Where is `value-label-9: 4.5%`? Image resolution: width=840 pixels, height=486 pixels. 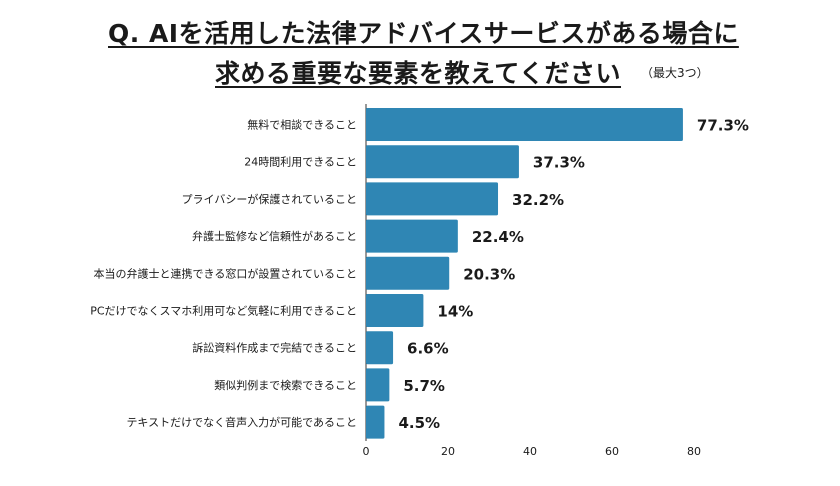
value-label-9: 4.5% is located at coordinates (419, 423).